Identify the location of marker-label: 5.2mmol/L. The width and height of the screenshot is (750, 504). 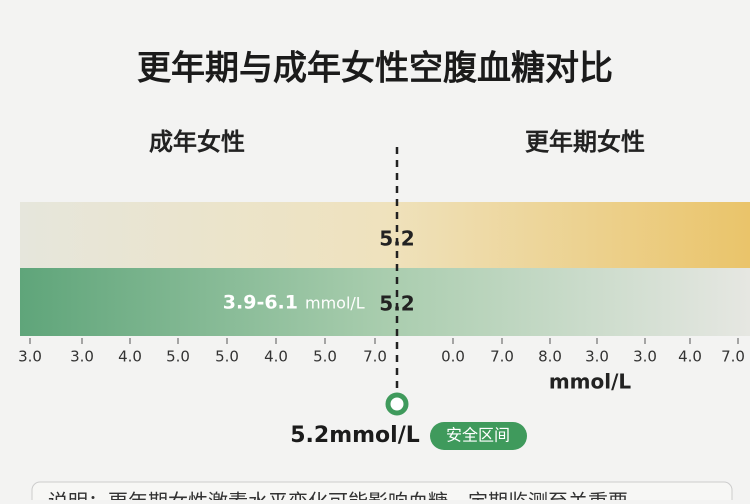
(355, 435).